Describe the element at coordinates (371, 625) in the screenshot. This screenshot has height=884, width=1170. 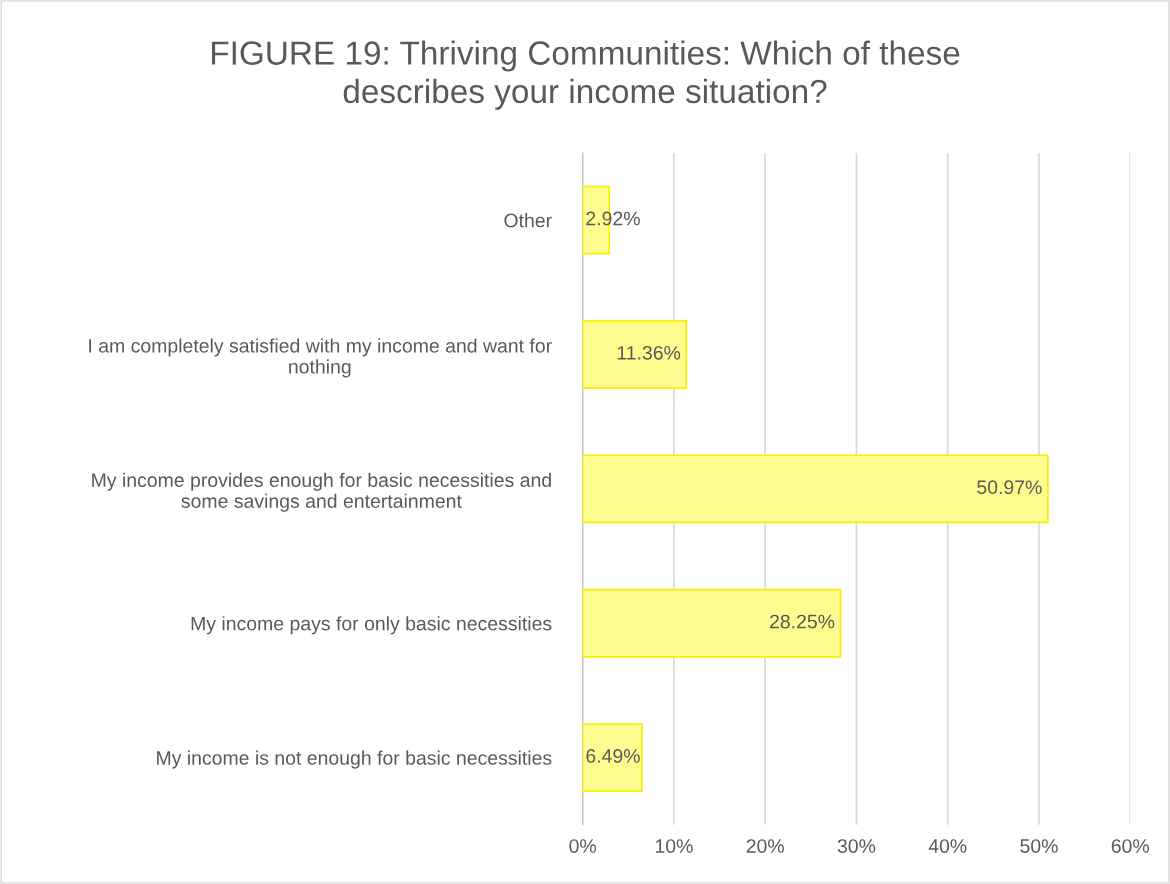
I see `y-tick-label: My income pays for only basic necessities` at that location.